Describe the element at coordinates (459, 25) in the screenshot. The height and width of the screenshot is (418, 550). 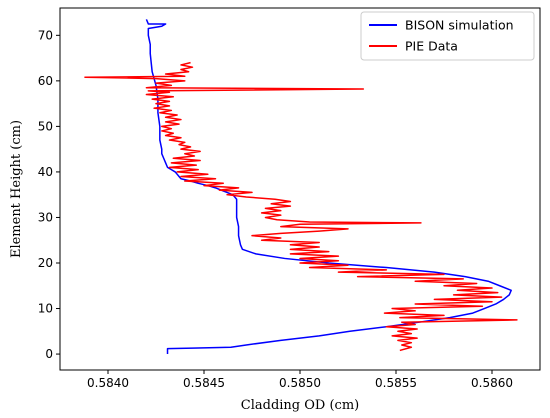
I see `legend-label: BISON simulation` at that location.